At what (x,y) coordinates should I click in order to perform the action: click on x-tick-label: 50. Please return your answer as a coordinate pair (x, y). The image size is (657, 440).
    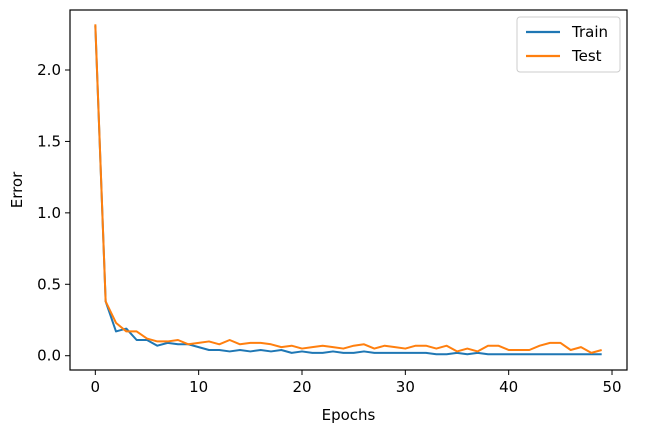
    Looking at the image, I should click on (611, 387).